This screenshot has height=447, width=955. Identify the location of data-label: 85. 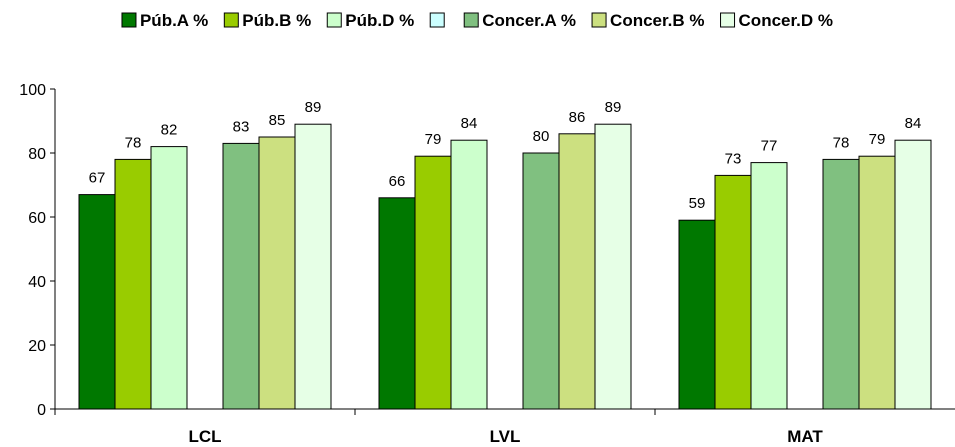
(277, 120).